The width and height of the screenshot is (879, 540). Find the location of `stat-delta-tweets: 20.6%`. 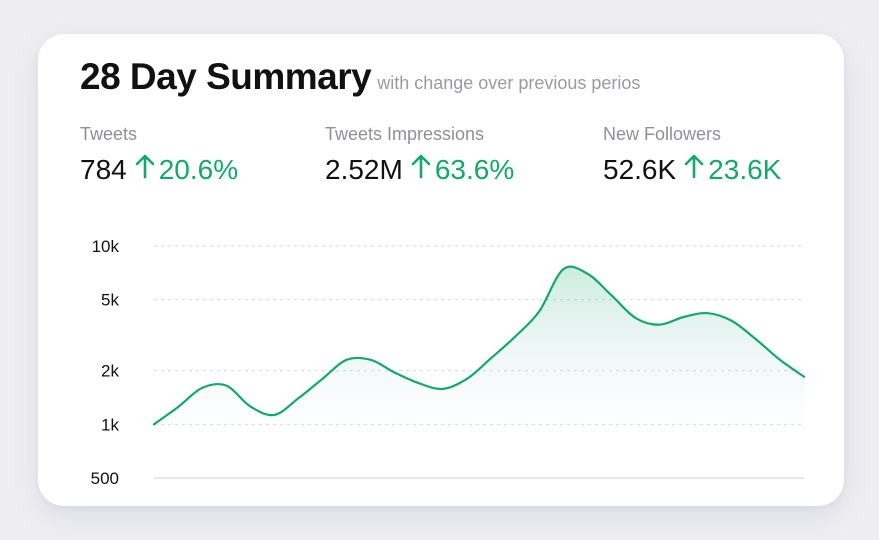

stat-delta-tweets: 20.6% is located at coordinates (198, 169).